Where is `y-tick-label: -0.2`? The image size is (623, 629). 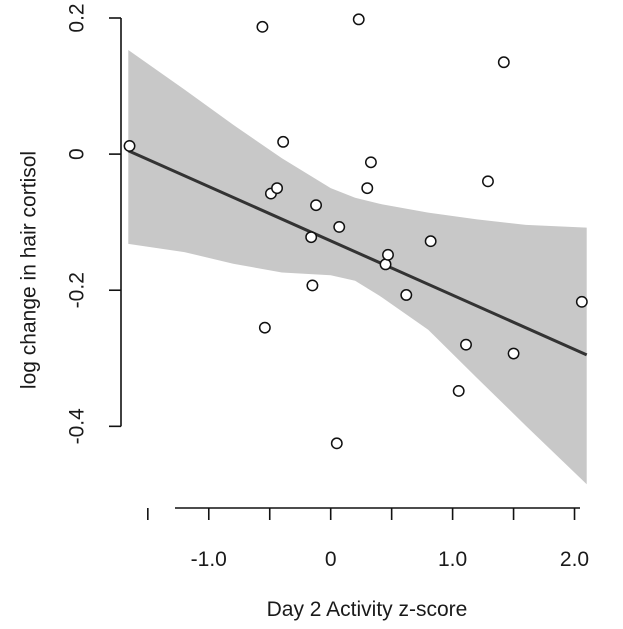 y-tick-label: -0.2 is located at coordinates (77, 290).